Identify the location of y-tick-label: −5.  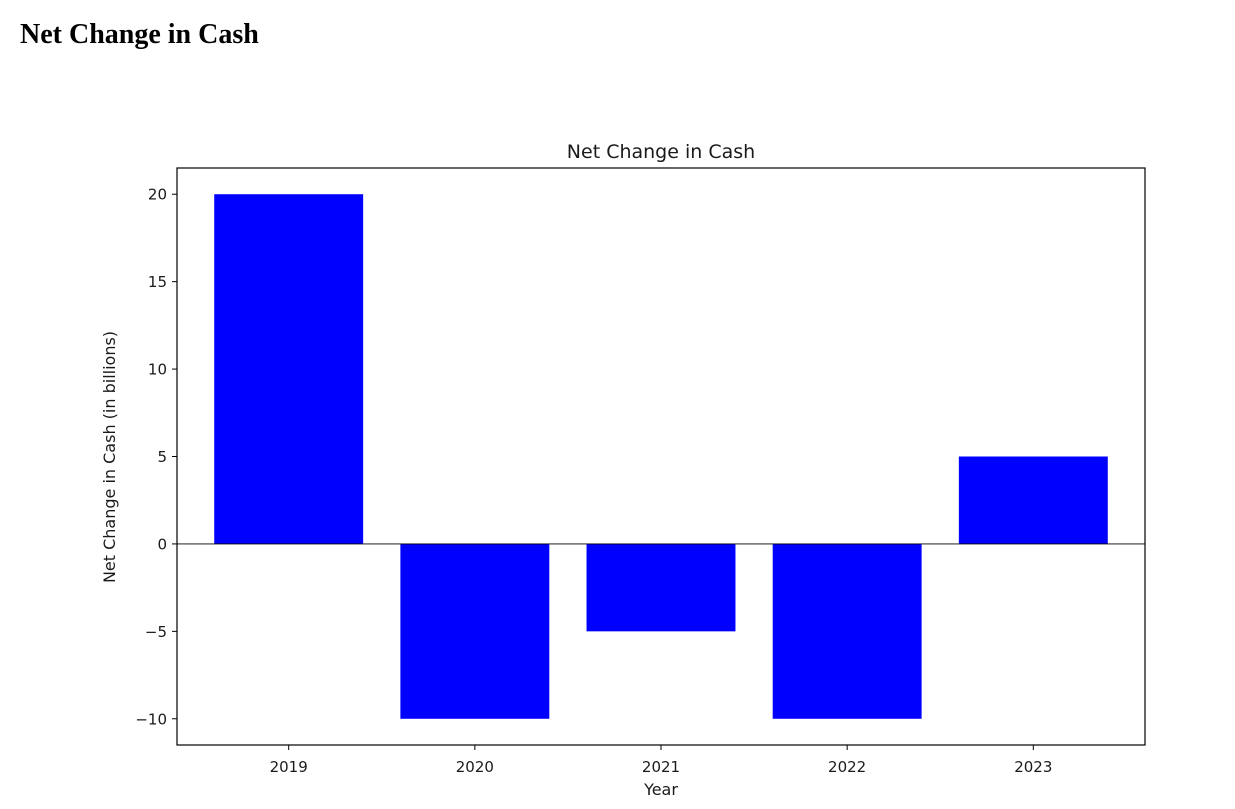
(156, 632).